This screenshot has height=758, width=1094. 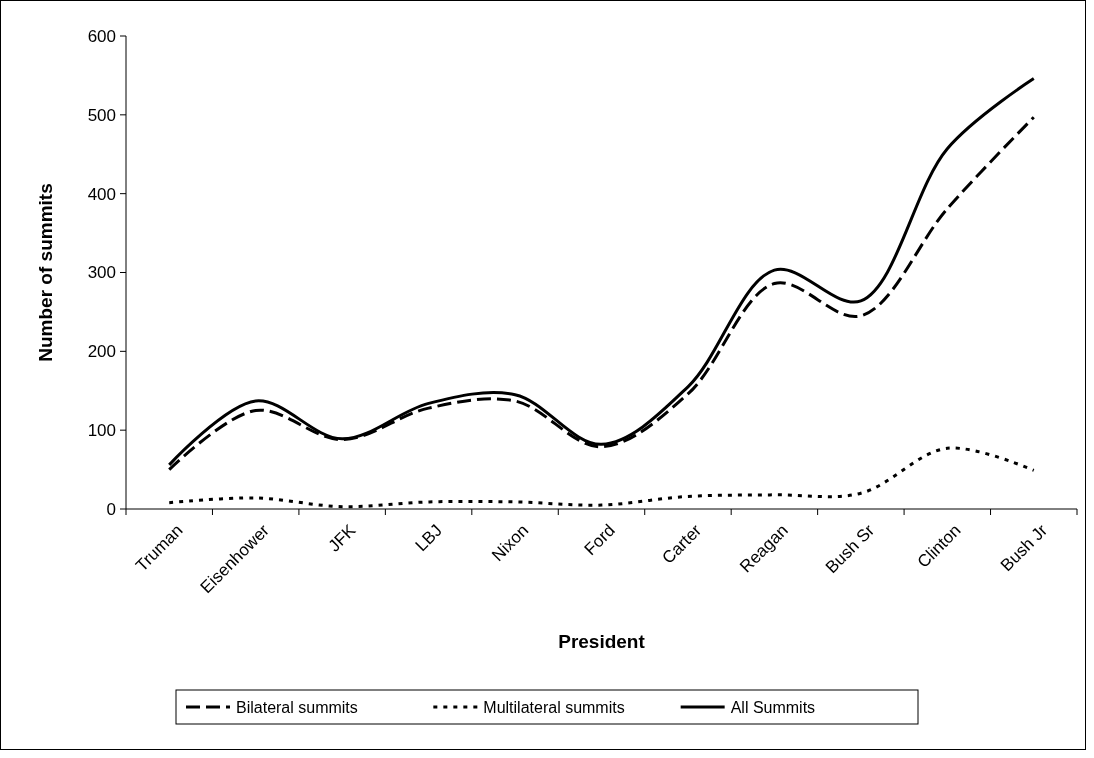 What do you see at coordinates (101, 431) in the screenshot?
I see `y-tick-label: 100` at bounding box center [101, 431].